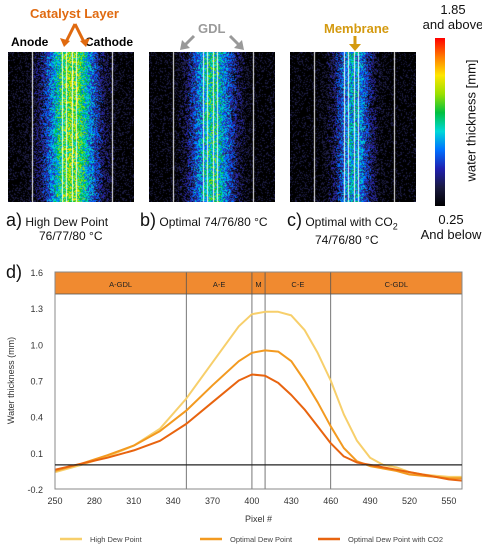  Describe the element at coordinates (94, 501) in the screenshot. I see `x-tick-label-1: 280` at that location.